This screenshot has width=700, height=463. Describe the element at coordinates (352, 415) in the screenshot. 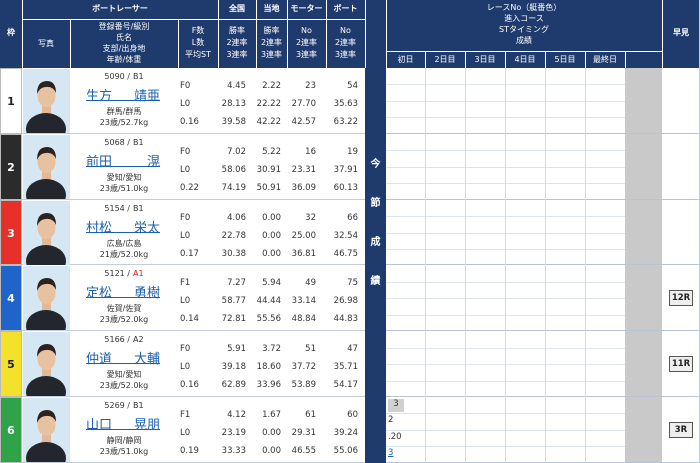

I see `boat-value: 60` at that location.